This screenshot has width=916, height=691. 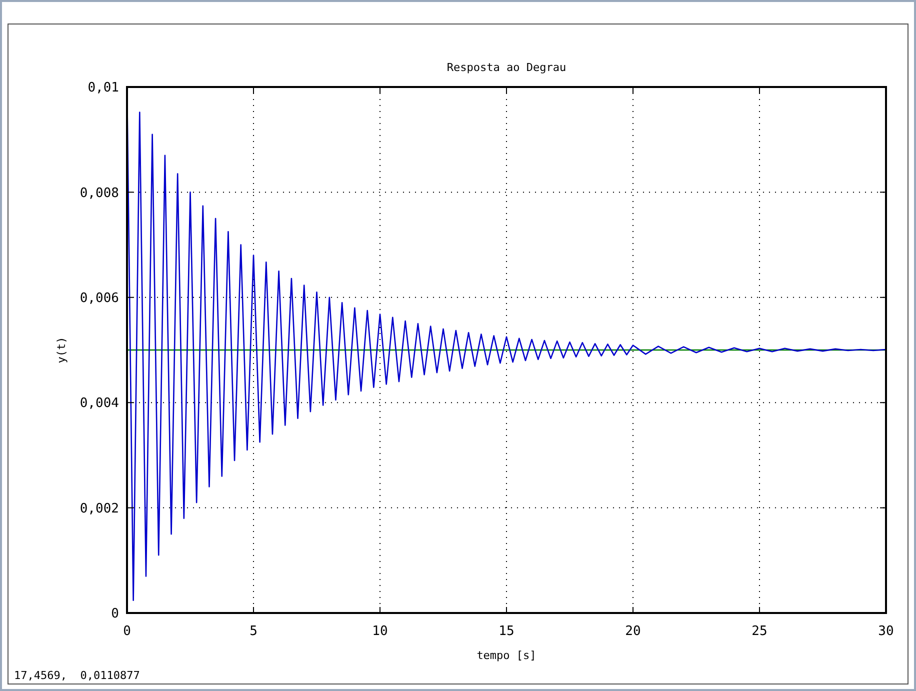 What do you see at coordinates (100, 404) in the screenshot?
I see `y-tick-label: 0,004` at bounding box center [100, 404].